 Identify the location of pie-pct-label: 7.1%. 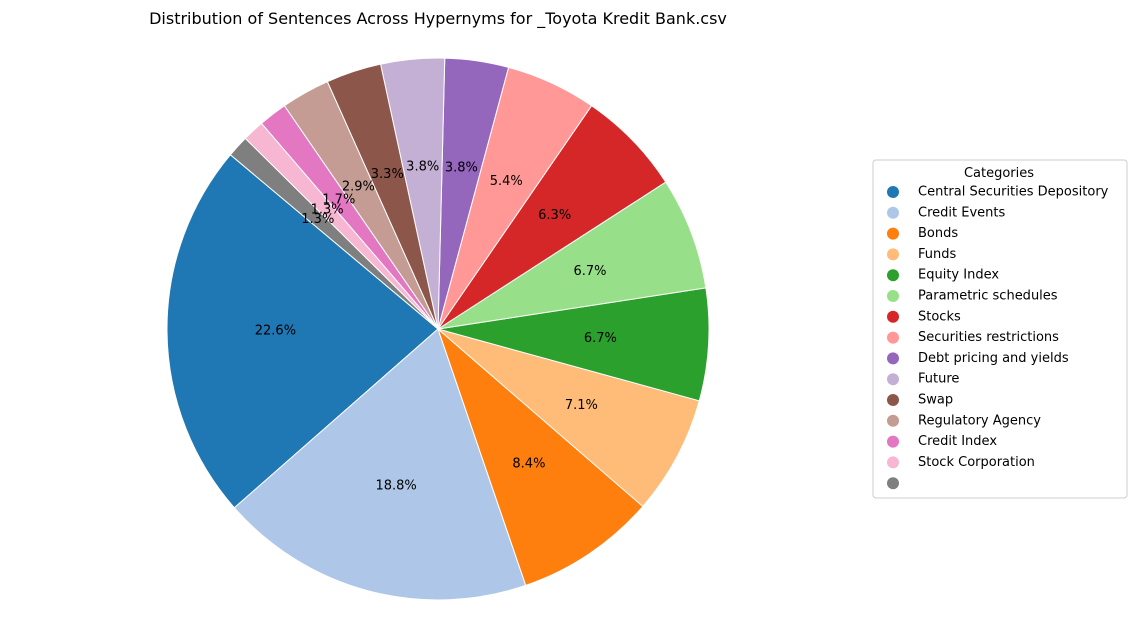
(581, 405).